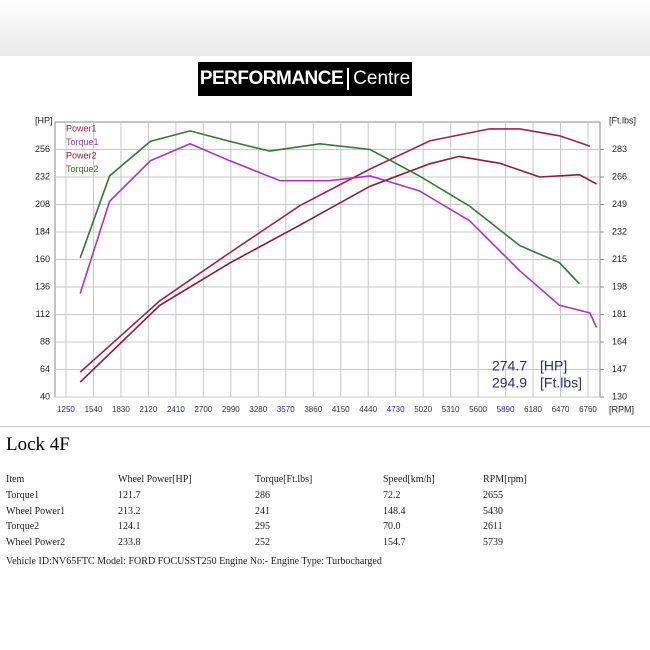  What do you see at coordinates (493, 495) in the screenshot?
I see `table-cell: 2655` at bounding box center [493, 495].